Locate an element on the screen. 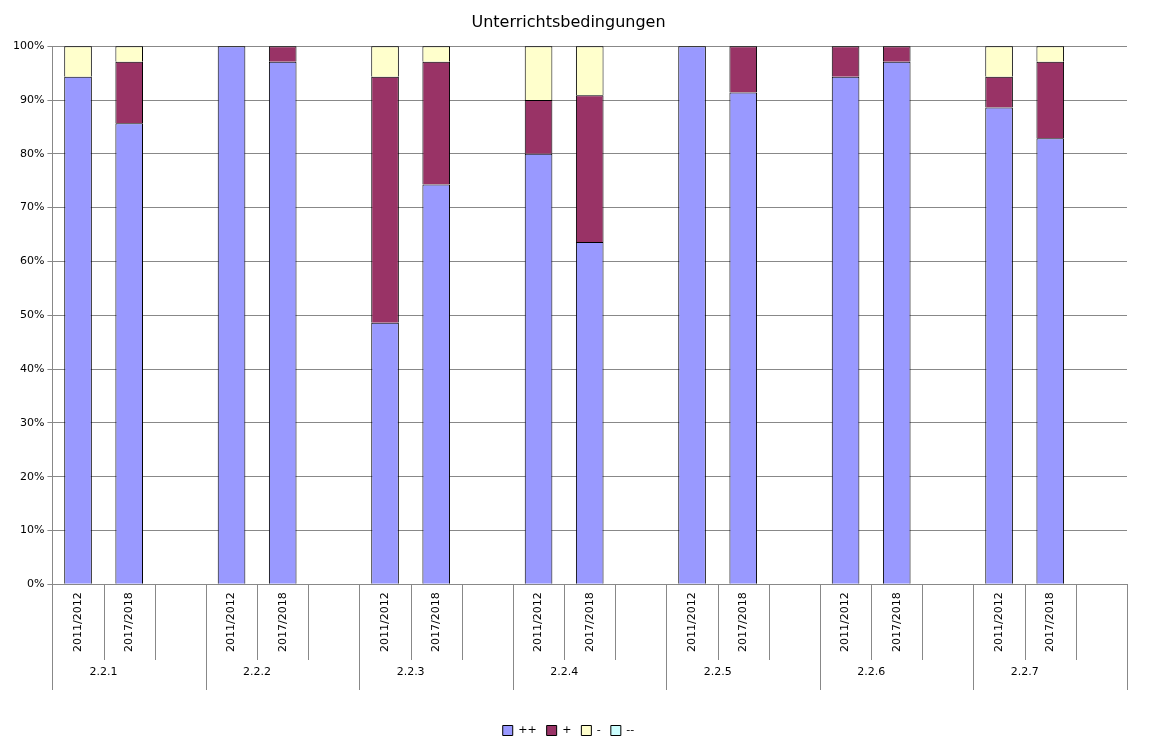 The height and width of the screenshot is (756, 1167). text: 2.2.7 is located at coordinates (1024, 671).